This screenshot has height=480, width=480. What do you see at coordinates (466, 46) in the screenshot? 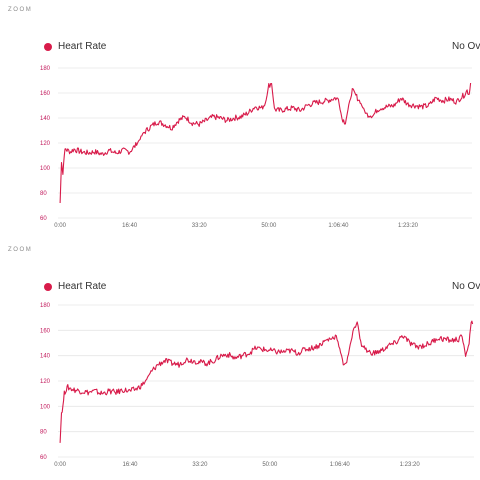
I see `overlay-selector: No Ove` at bounding box center [466, 46].